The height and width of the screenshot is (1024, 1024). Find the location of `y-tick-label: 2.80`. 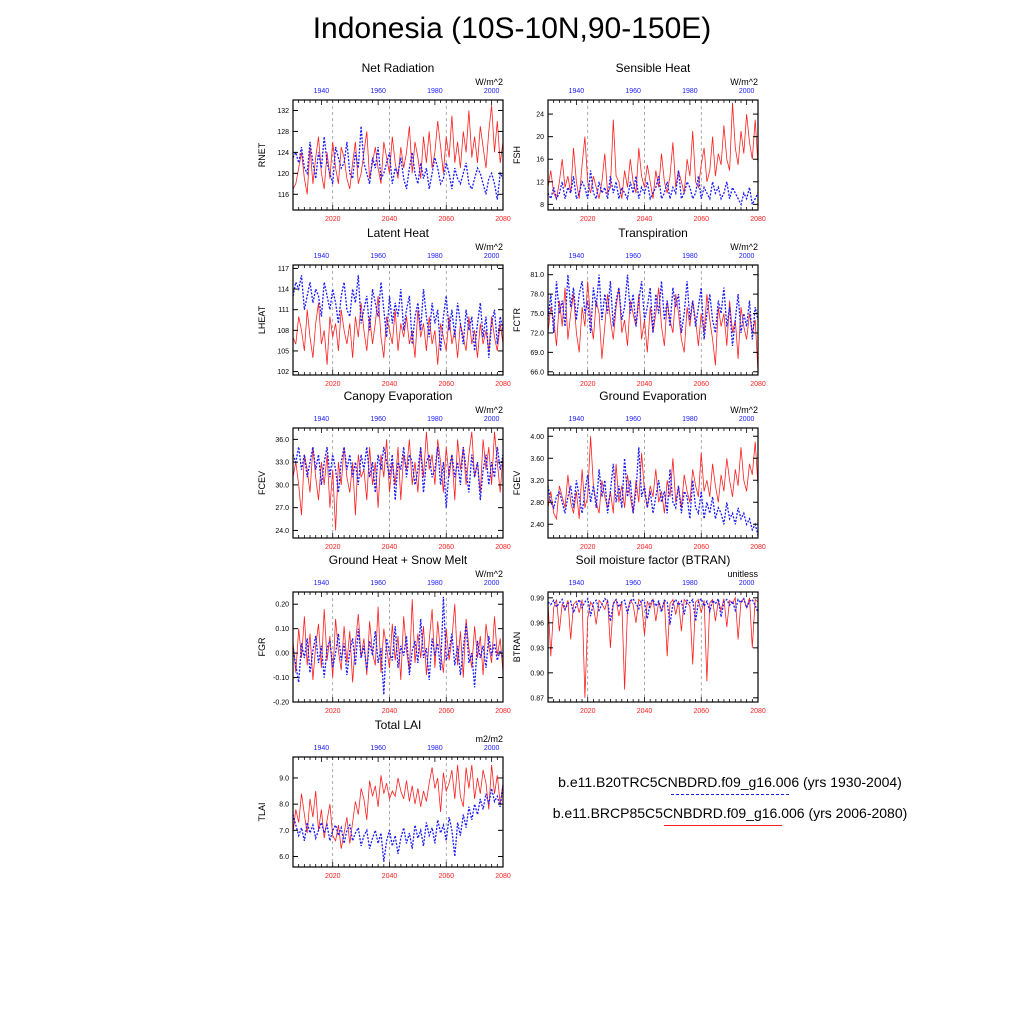

y-tick-label: 2.80 is located at coordinates (537, 503).